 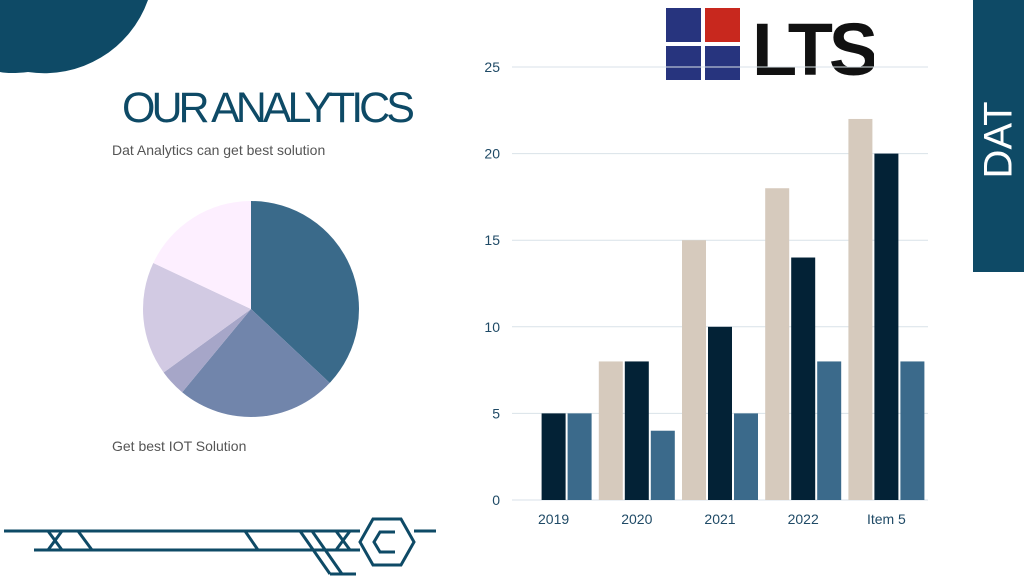 I want to click on x-tick-label: 2020, so click(x=636, y=519).